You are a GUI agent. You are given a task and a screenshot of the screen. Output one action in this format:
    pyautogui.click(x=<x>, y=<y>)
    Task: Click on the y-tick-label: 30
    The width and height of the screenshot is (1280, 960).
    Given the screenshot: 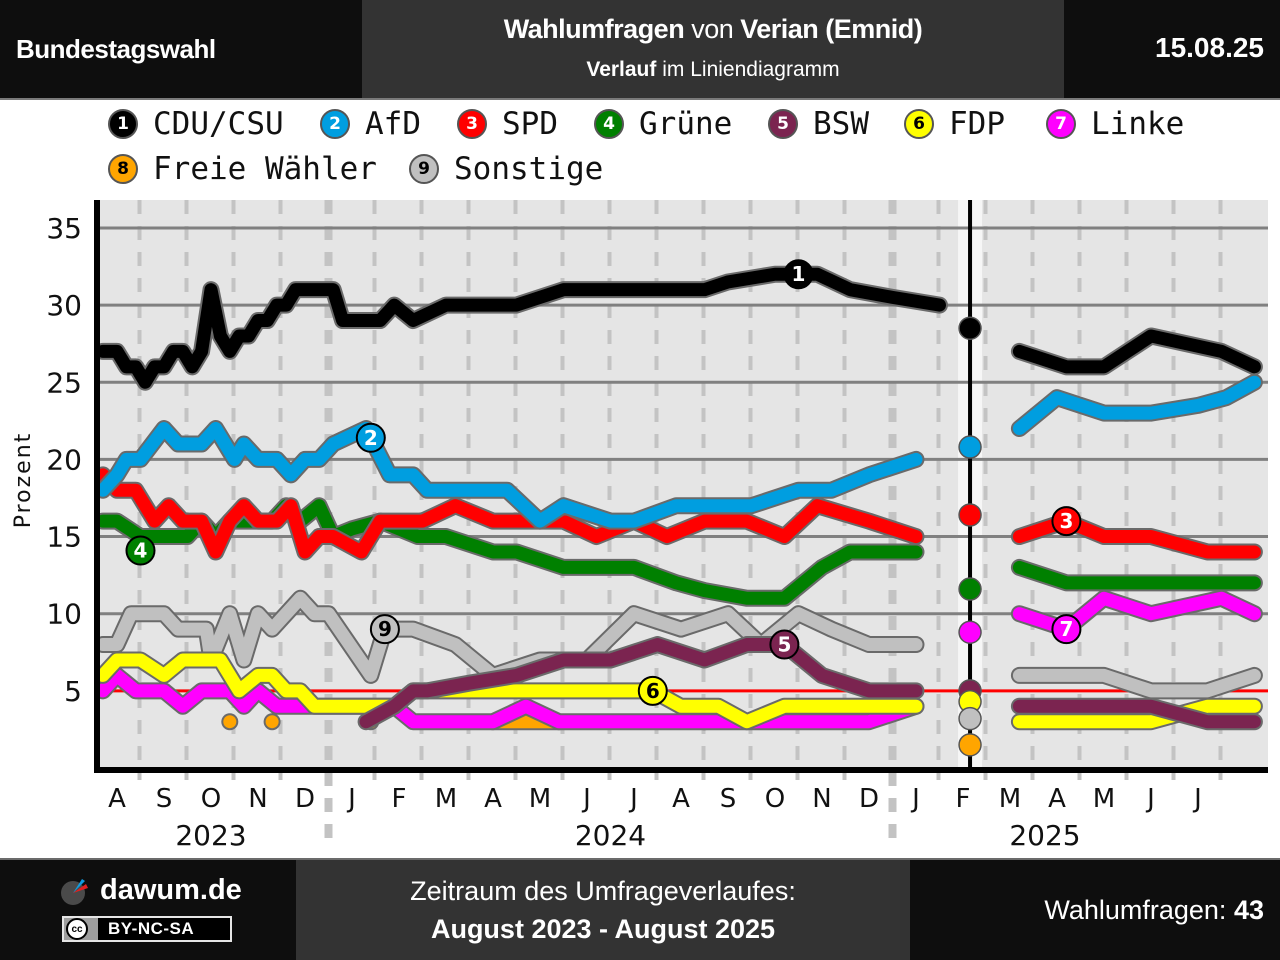 What is the action you would take?
    pyautogui.click(x=64, y=305)
    